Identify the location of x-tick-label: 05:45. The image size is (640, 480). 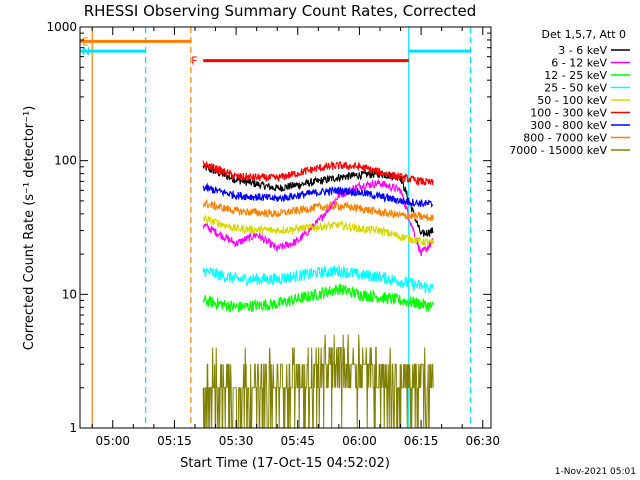
(297, 441).